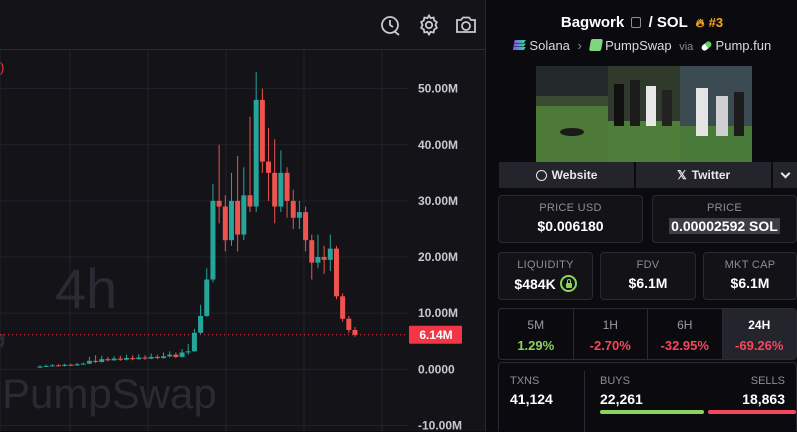 Image resolution: width=797 pixels, height=432 pixels. What do you see at coordinates (636, 22) in the screenshot?
I see `copy-icon` at bounding box center [636, 22].